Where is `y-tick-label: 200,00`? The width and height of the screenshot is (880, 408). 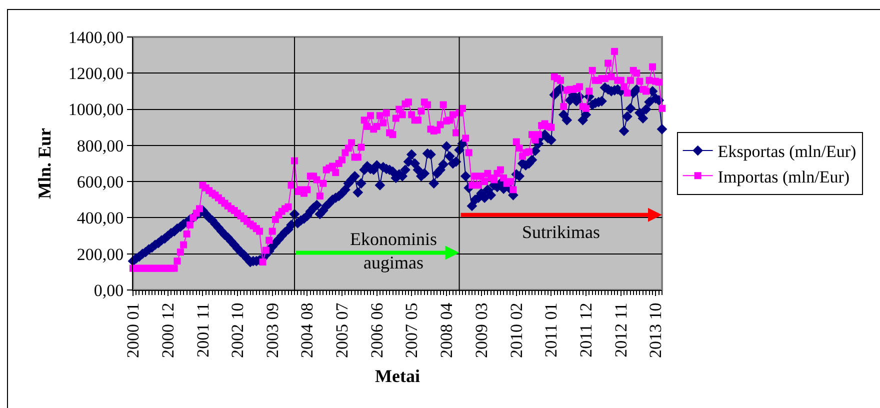 y-tick-label: 200,00 is located at coordinates (100, 254).